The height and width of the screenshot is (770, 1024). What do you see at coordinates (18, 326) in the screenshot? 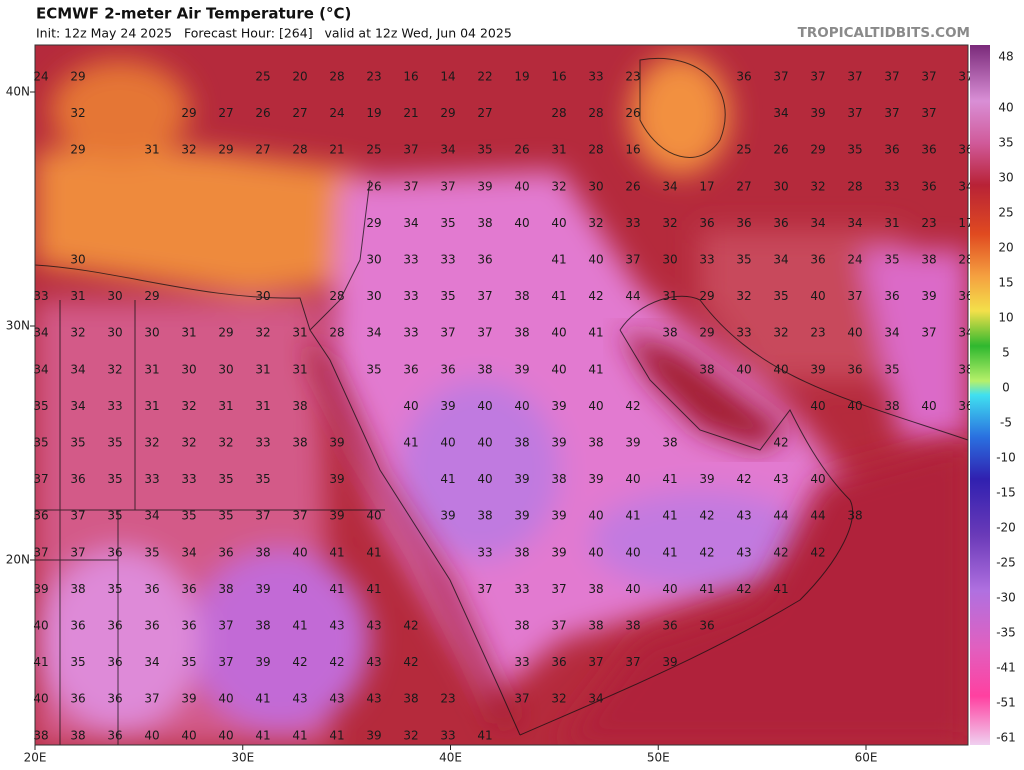
I see `lat-label: 30N` at bounding box center [18, 326].